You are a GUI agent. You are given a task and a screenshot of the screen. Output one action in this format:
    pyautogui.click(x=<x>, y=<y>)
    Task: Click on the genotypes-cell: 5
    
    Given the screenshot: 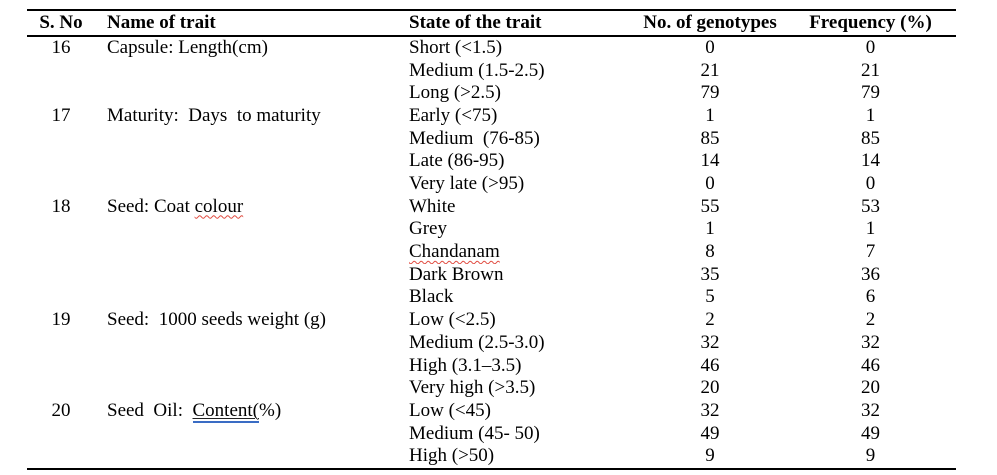 What is the action you would take?
    pyautogui.click(x=710, y=297)
    